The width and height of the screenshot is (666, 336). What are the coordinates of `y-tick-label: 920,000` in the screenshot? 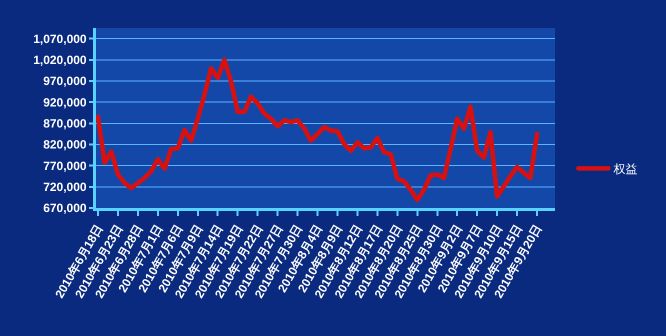 It's located at (65, 102).